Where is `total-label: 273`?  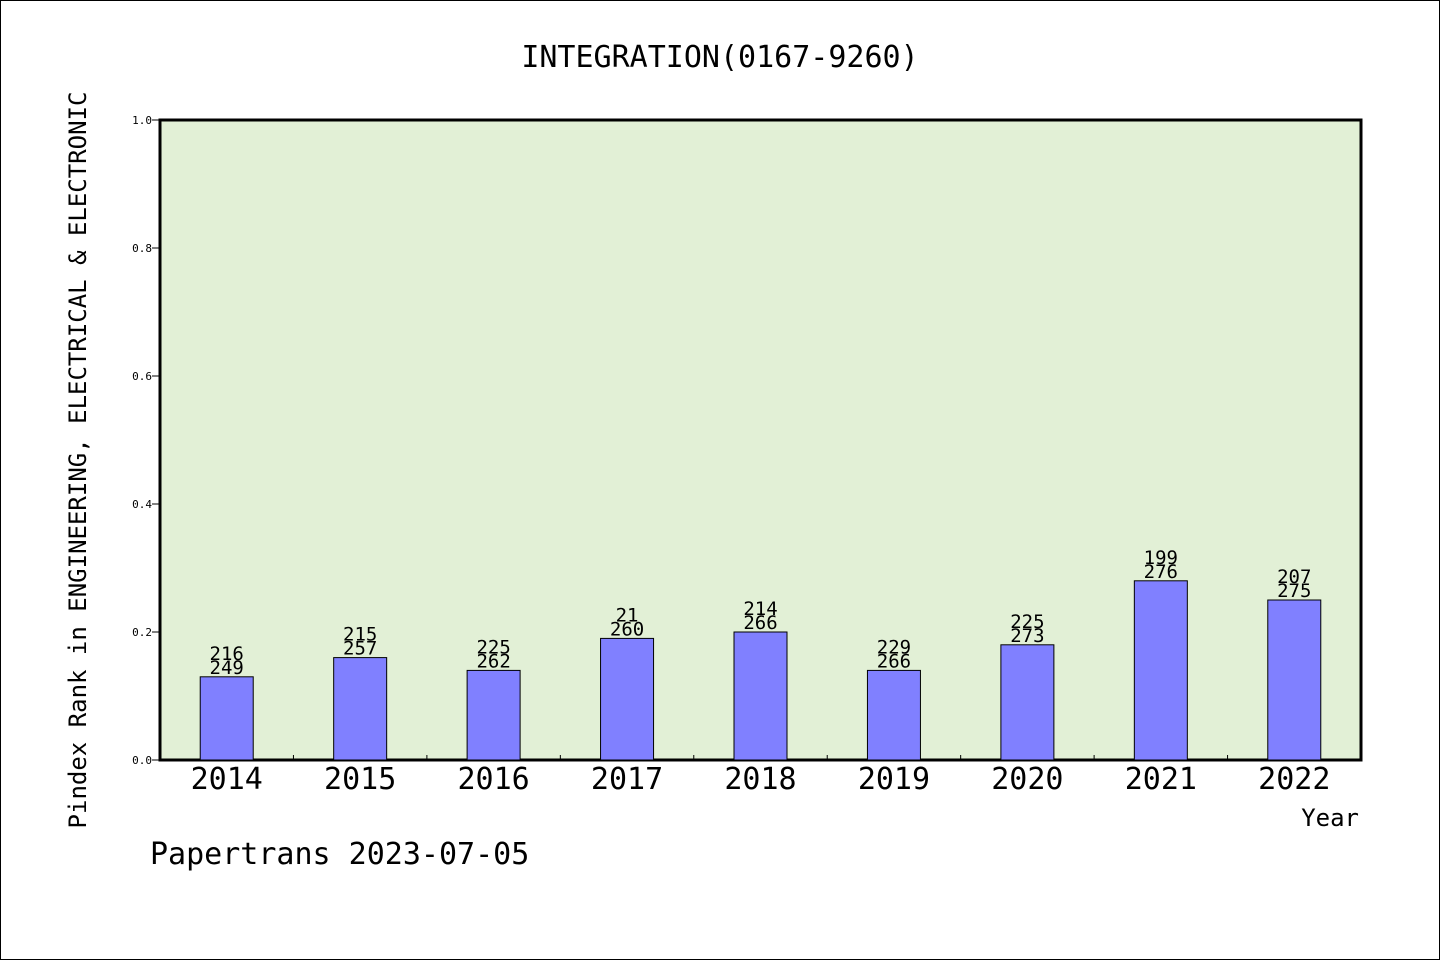
total-label: 273 is located at coordinates (1027, 636).